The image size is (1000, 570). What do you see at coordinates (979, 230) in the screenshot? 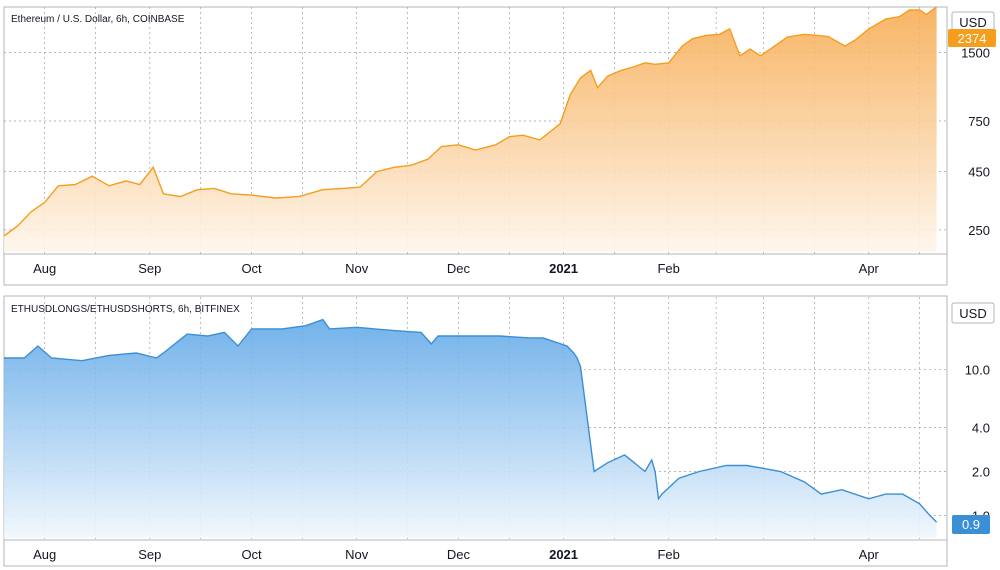
I see `eth-y-tick-label: 250` at bounding box center [979, 230].